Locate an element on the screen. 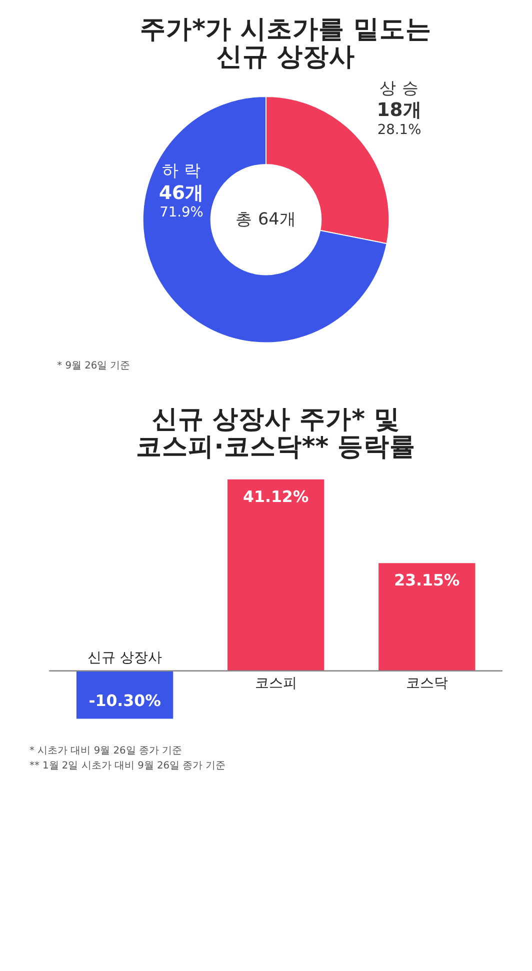 This screenshot has width=532, height=971. chart-title: 신규 상장사 주가* 및 코스피·코스닥** 등락률 is located at coordinates (276, 433).